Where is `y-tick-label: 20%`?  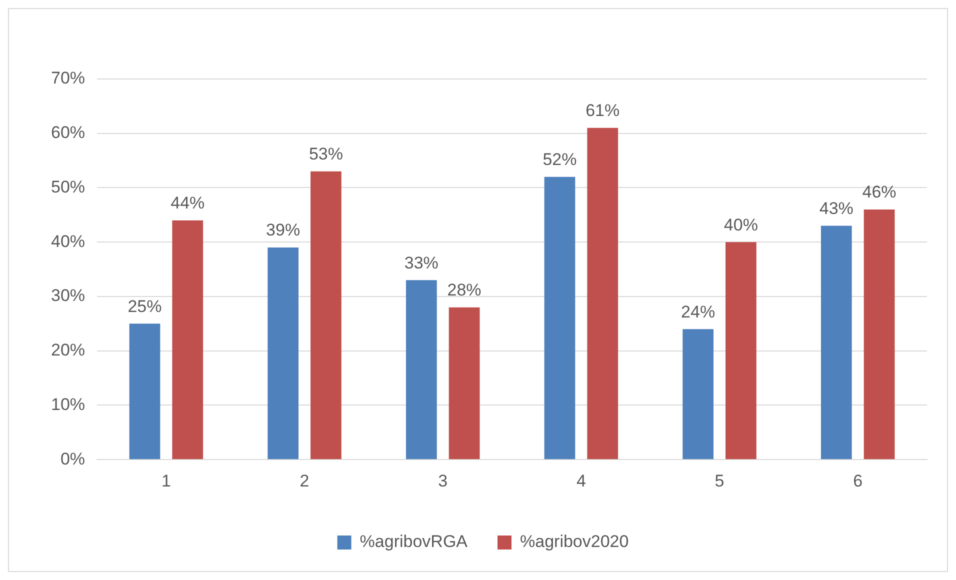
y-tick-label: 20% is located at coordinates (68, 350).